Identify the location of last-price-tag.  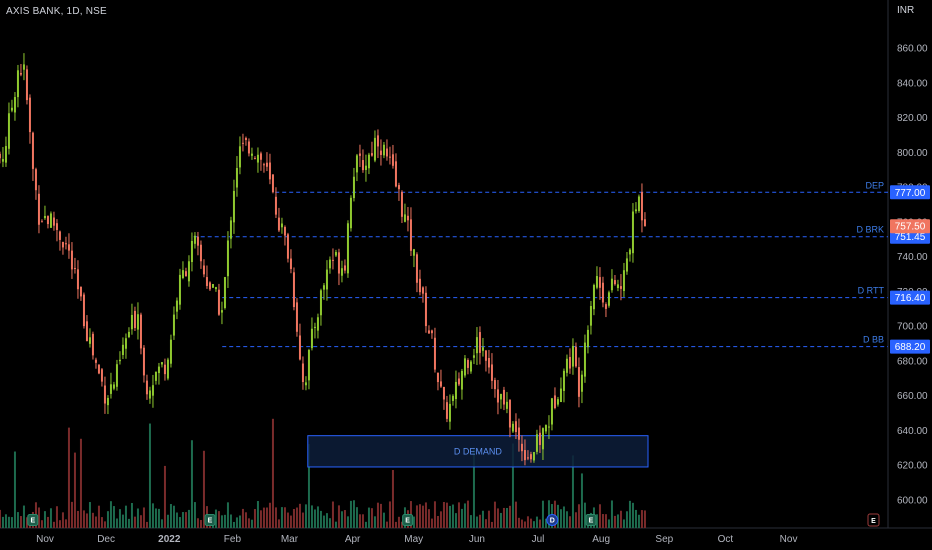
(910, 226).